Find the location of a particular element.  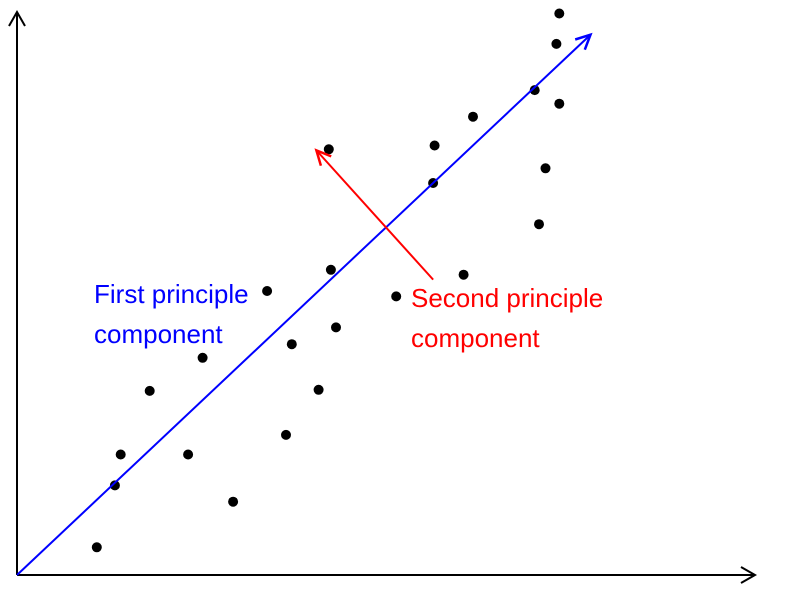

second-component-label-line2: component is located at coordinates (475, 338).